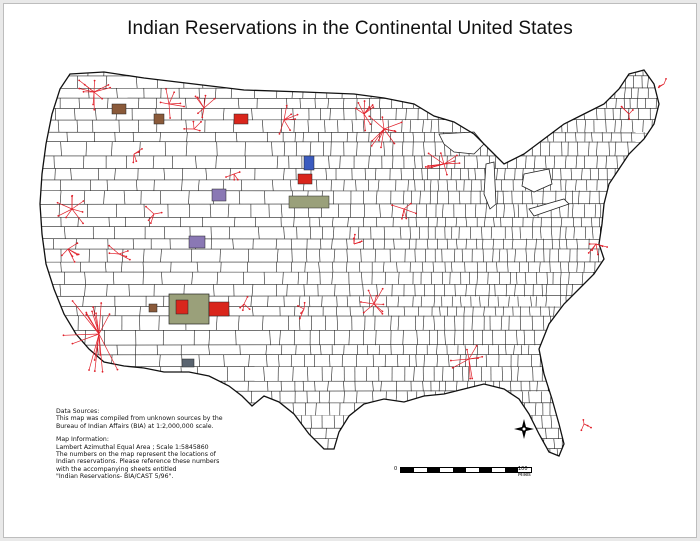 The height and width of the screenshot is (541, 700). What do you see at coordinates (189, 309) in the screenshot?
I see `reservation-area-navajo` at bounding box center [189, 309].